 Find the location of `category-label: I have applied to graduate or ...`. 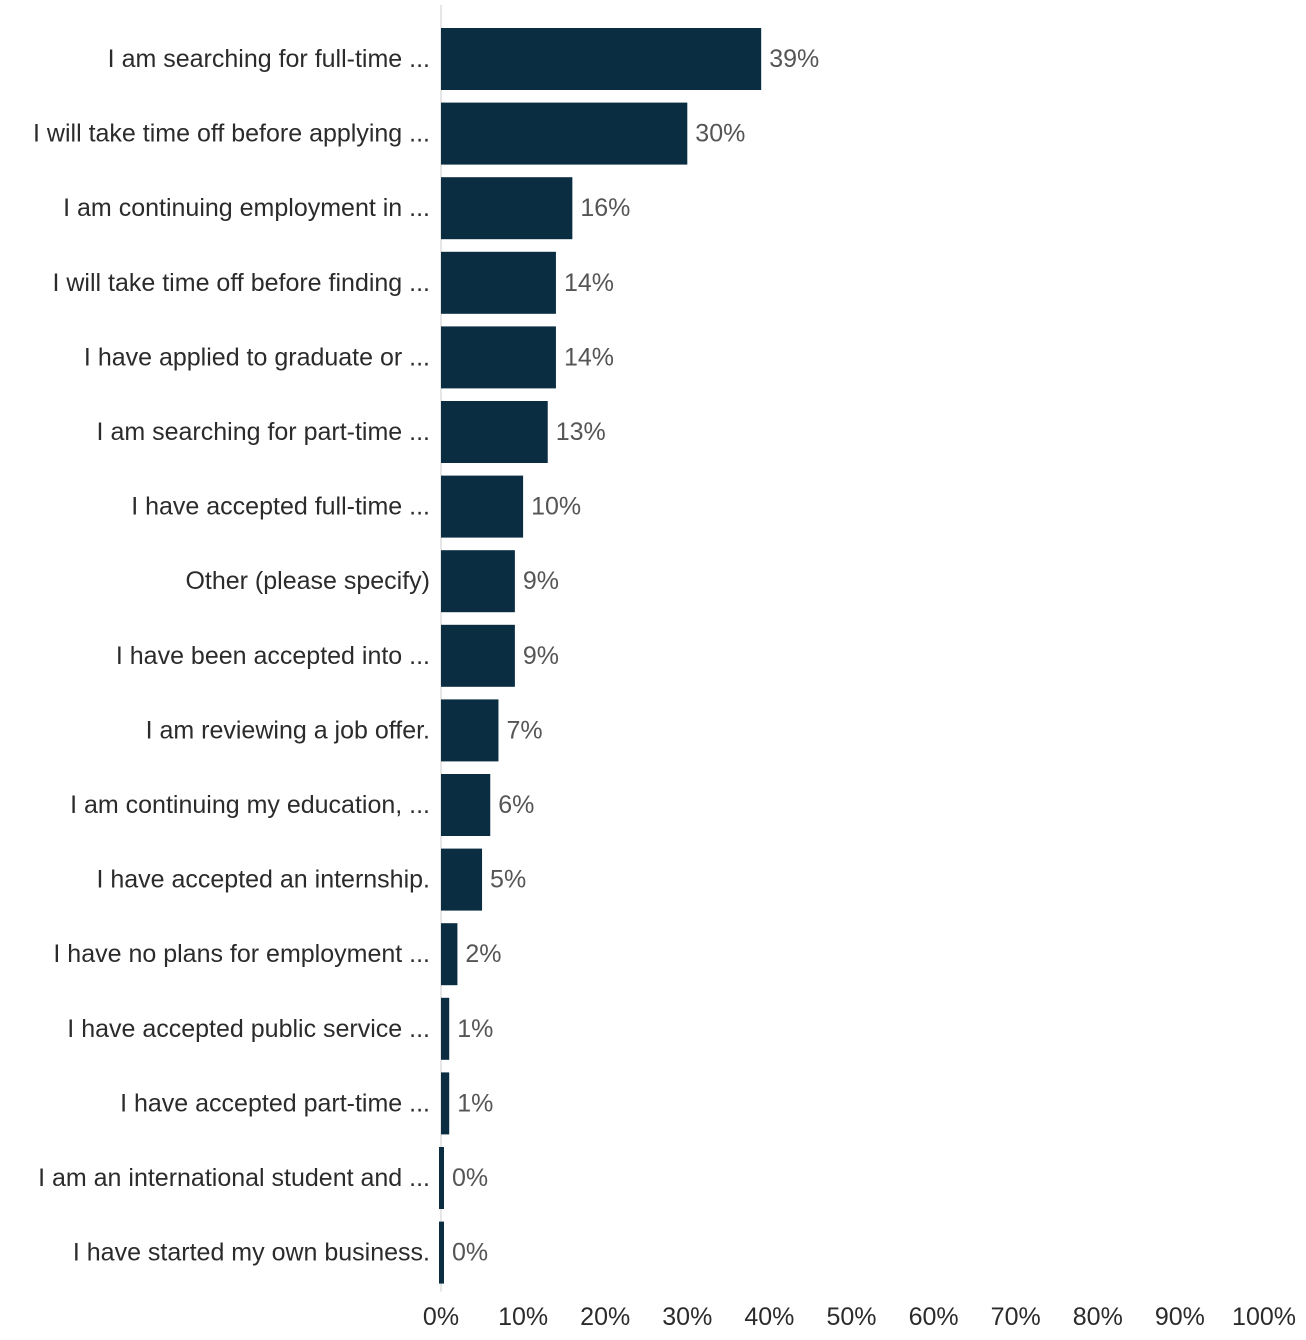

category-label: I have applied to graduate or ... is located at coordinates (257, 357).